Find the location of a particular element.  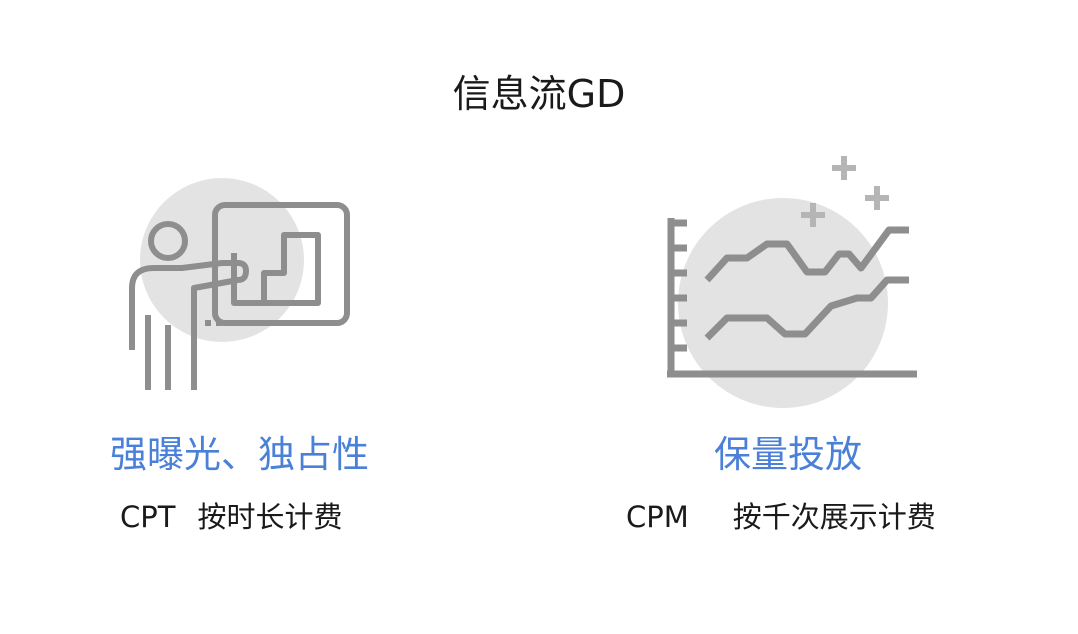

line-chart-axes is located at coordinates (792, 298).